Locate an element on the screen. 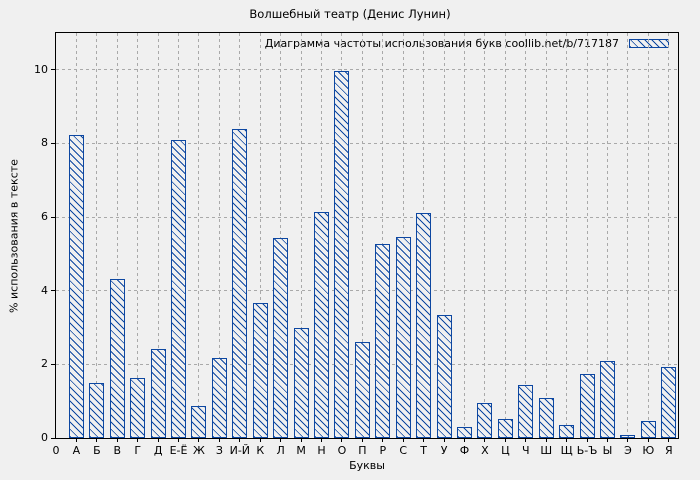 This screenshot has height=480, width=700. x-tick-label: Ю is located at coordinates (648, 450).